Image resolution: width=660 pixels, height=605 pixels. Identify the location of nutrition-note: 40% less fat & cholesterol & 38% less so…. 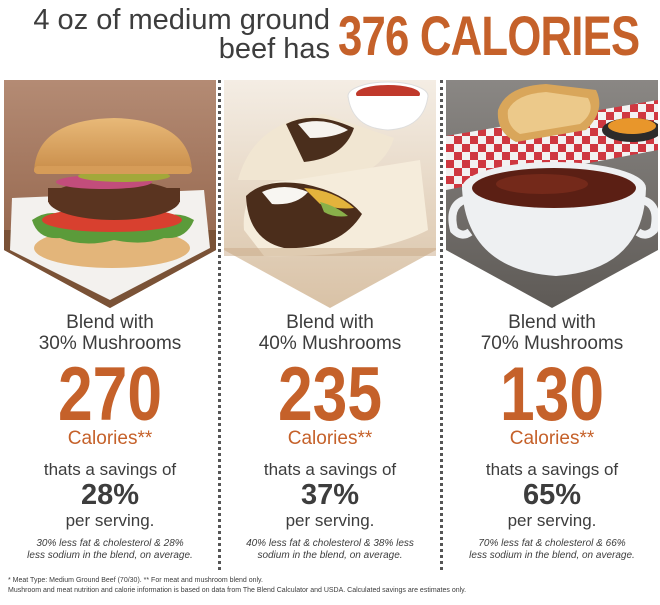
(330, 550).